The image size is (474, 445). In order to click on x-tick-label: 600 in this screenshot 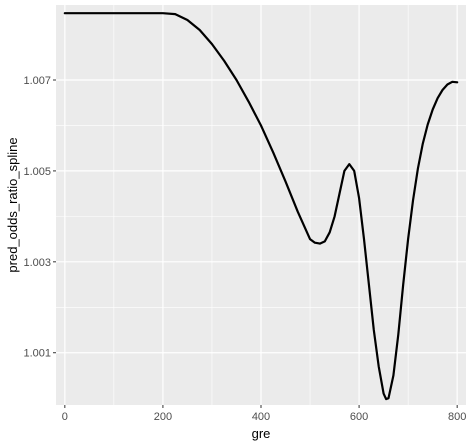, I will do `click(359, 417)`.